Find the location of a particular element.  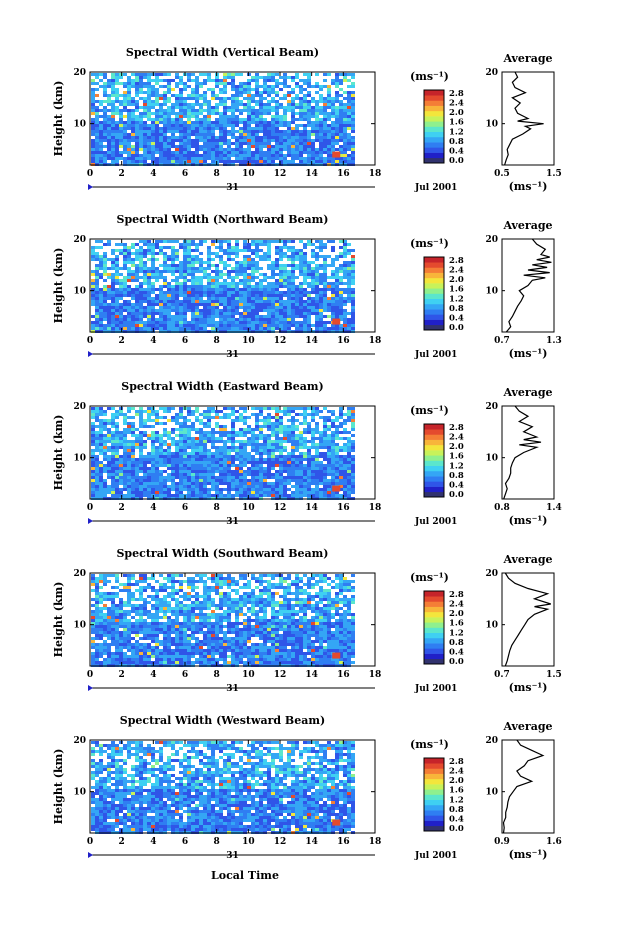

colorbar-tick-label: 1.2 is located at coordinates (456, 132).